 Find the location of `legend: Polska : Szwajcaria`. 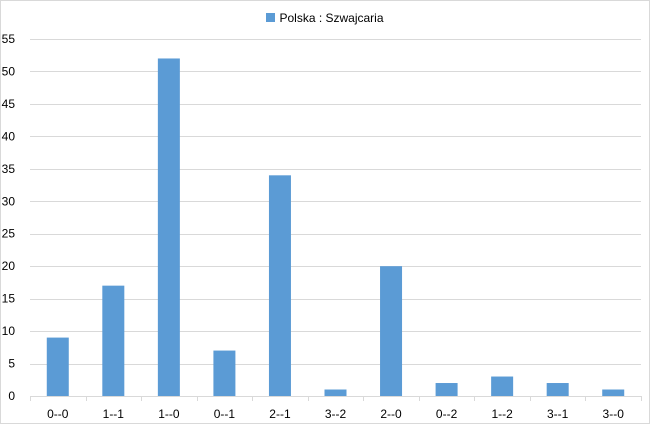

legend: Polska : Szwajcaria is located at coordinates (325, 18).